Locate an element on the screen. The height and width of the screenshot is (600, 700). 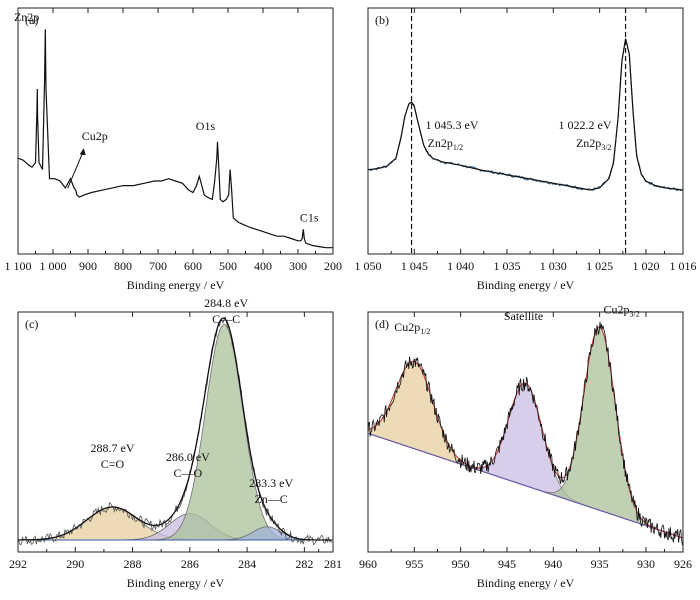
component-label: Cu2p3/2 is located at coordinates (621, 310).